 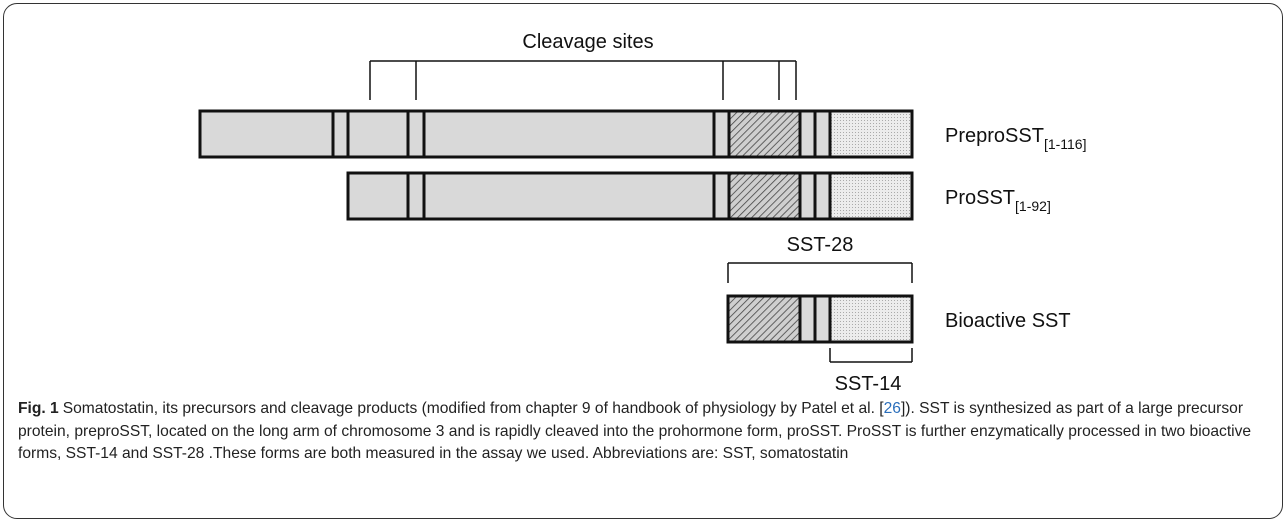 What do you see at coordinates (871, 355) in the screenshot?
I see `sst14-bracket` at bounding box center [871, 355].